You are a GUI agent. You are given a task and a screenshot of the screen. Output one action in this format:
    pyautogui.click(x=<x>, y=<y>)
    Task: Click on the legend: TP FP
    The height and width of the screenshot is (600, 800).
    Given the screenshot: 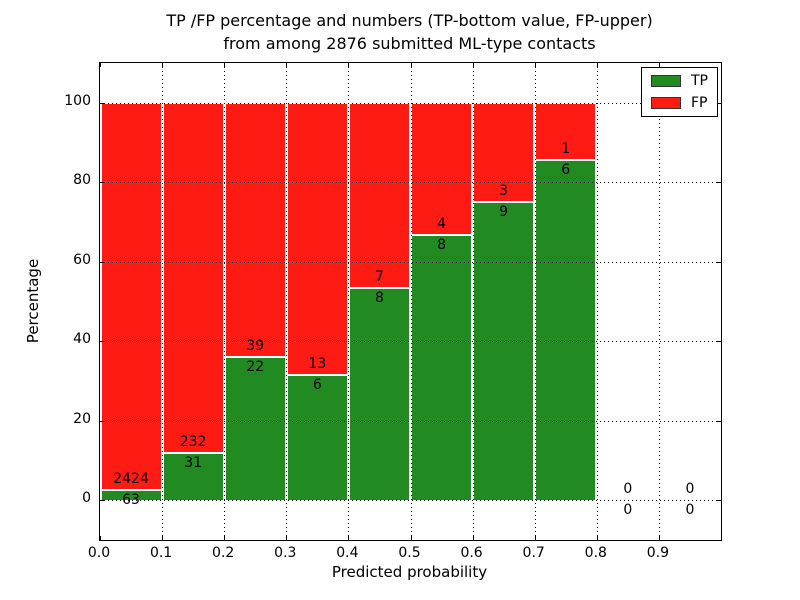 What is the action you would take?
    pyautogui.click(x=679, y=92)
    